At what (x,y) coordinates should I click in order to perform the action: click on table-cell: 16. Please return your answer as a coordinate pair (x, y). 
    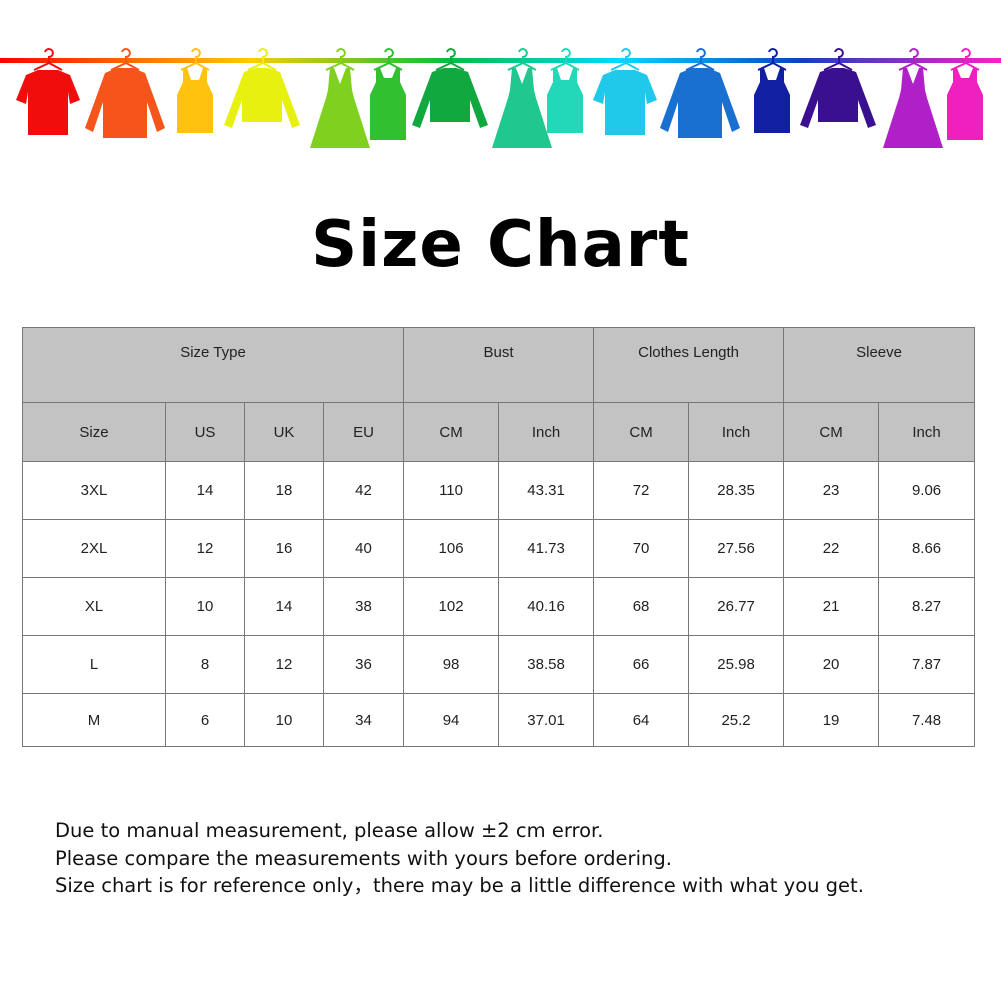
    Looking at the image, I should click on (284, 548).